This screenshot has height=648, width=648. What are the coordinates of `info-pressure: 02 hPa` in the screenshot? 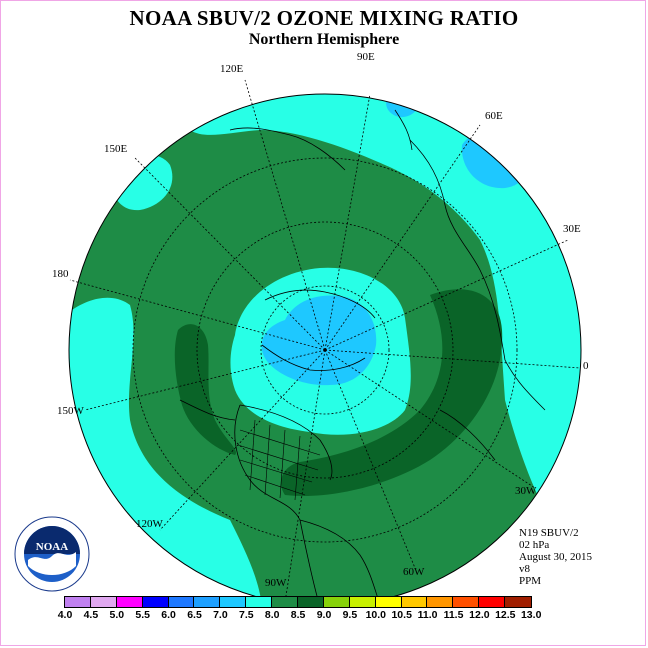 It's located at (534, 545).